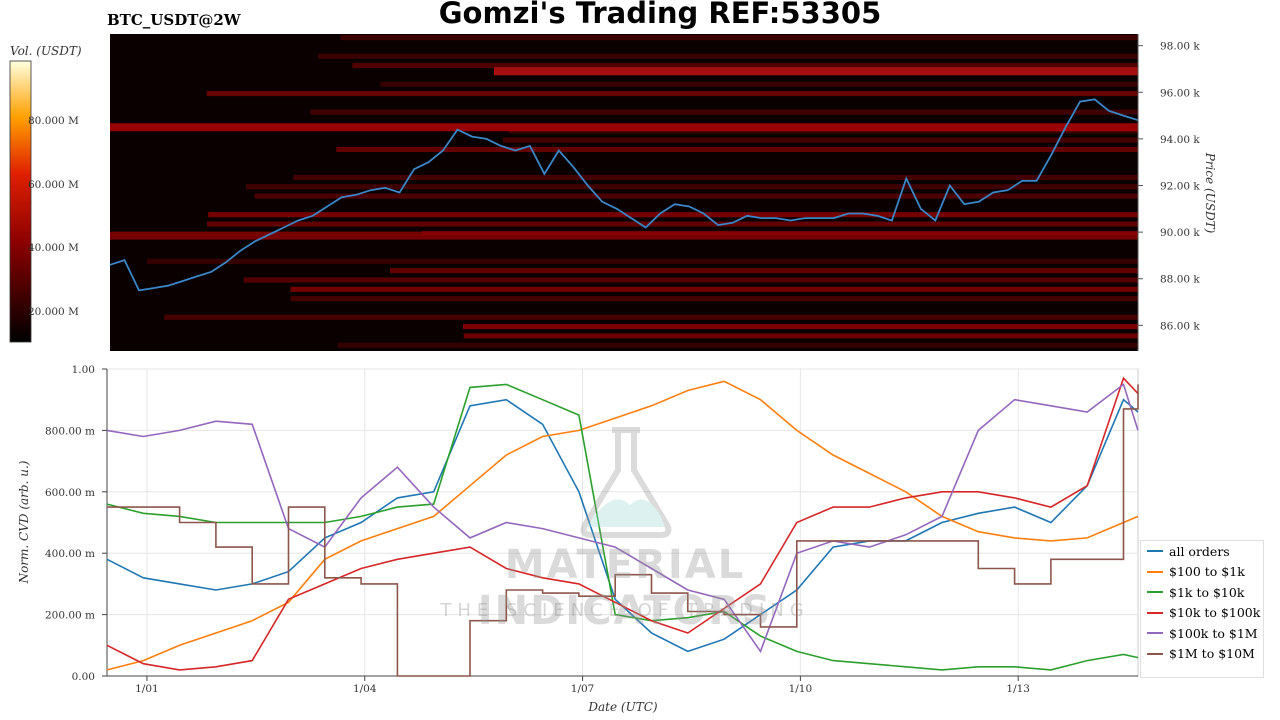 Image resolution: width=1280 pixels, height=720 pixels. What do you see at coordinates (1202, 572) in the screenshot?
I see `legend-item: $100 to $1k` at bounding box center [1202, 572].